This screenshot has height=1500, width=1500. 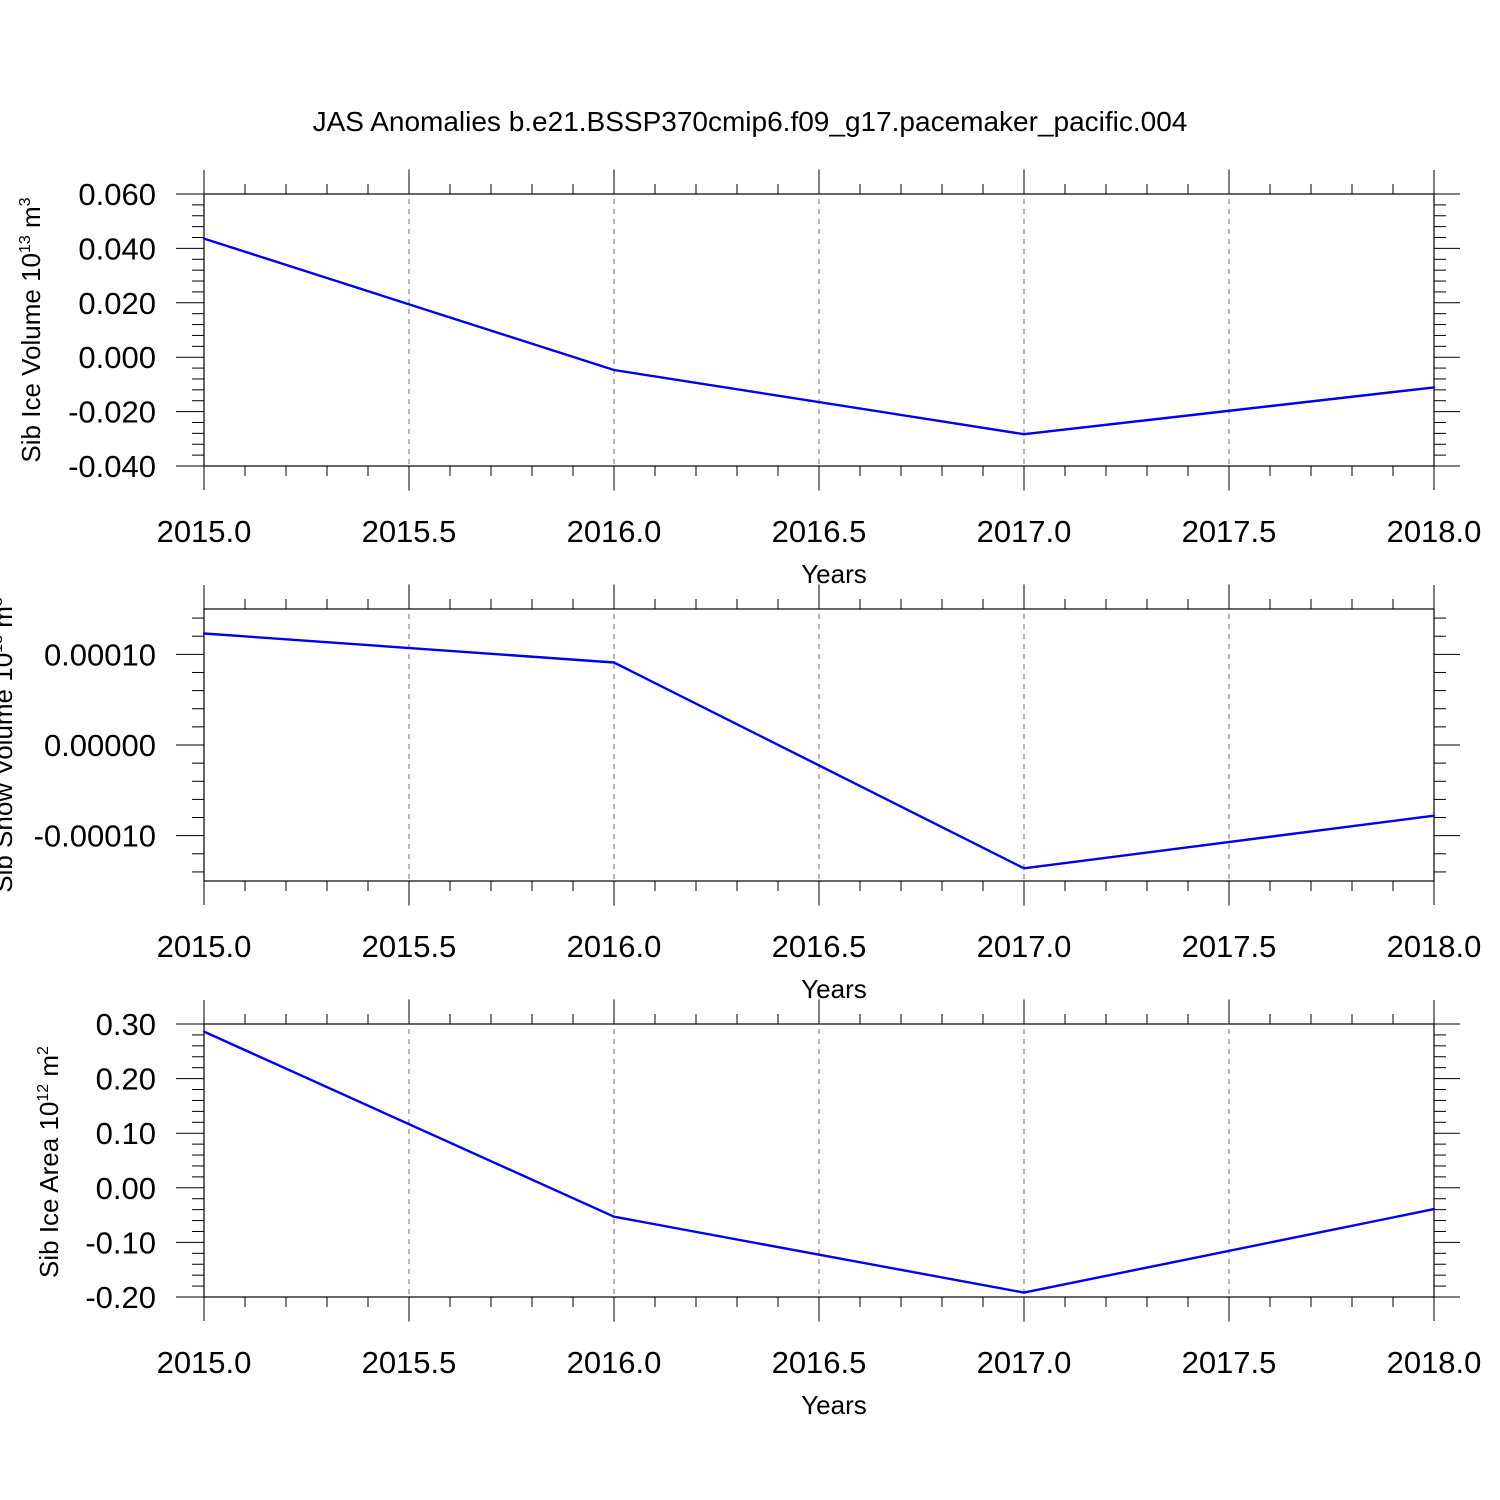 What do you see at coordinates (117, 303) in the screenshot?
I see `y-tick-label: 0.020` at bounding box center [117, 303].